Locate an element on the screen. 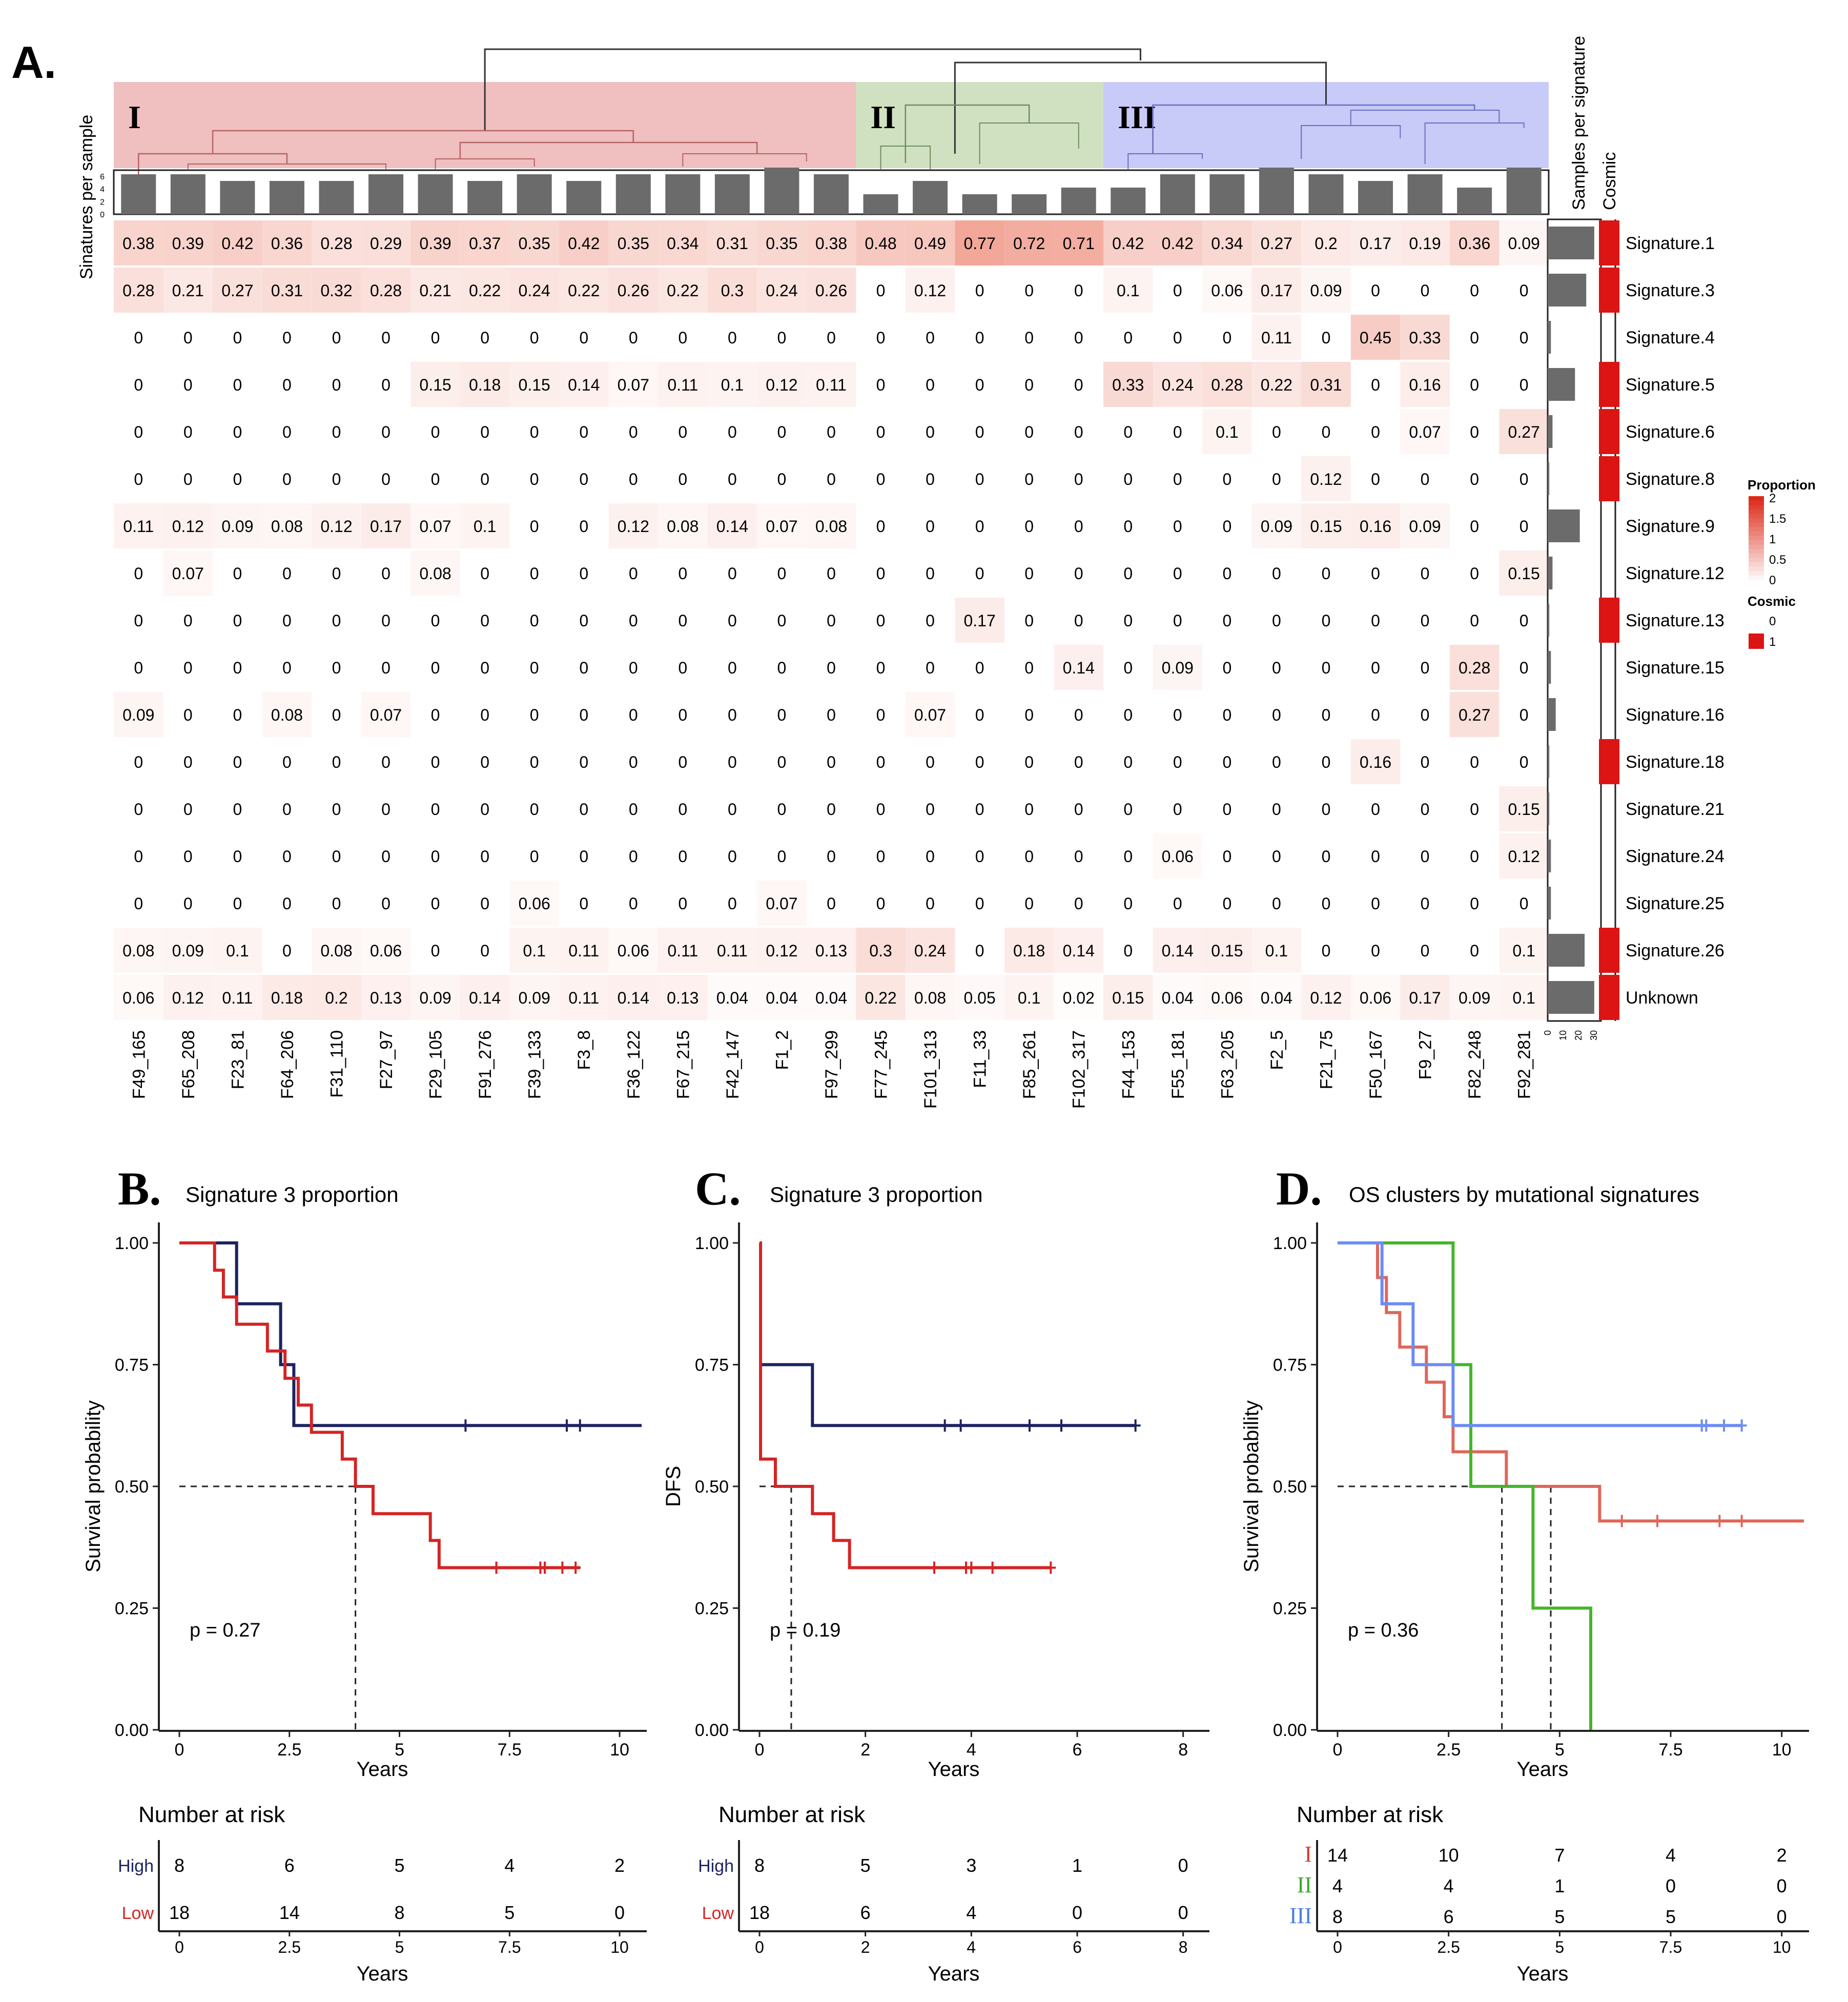 The image size is (1848, 2002). risk-row-label: I is located at coordinates (1308, 1854).